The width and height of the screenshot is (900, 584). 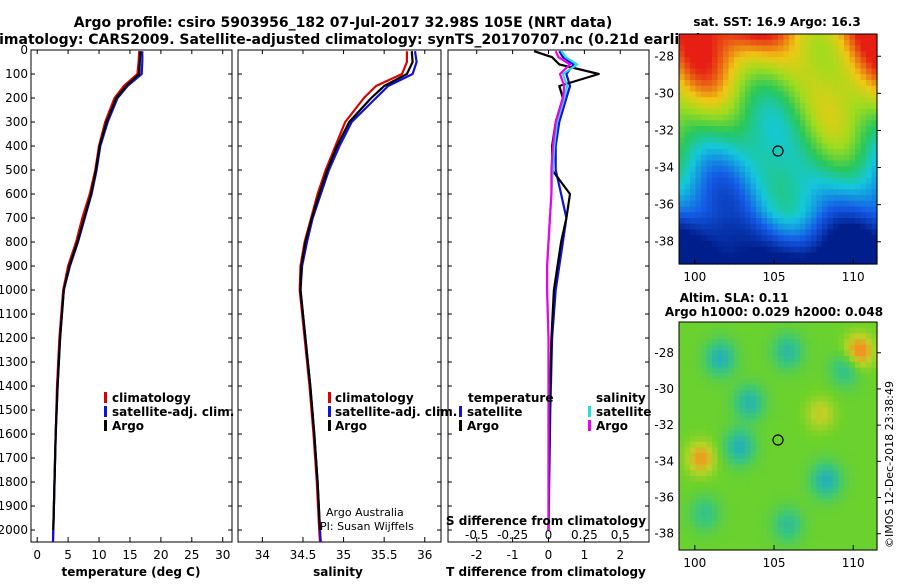 I want to click on diff-legend-s-satellite-swatch, so click(x=589, y=411).